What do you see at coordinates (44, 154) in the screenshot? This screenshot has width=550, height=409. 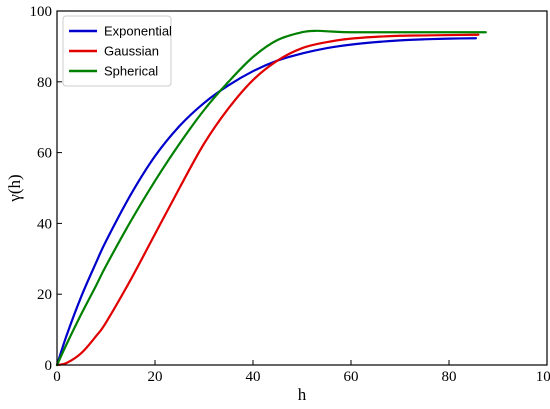 I see `y-tick-label: 60` at bounding box center [44, 154].